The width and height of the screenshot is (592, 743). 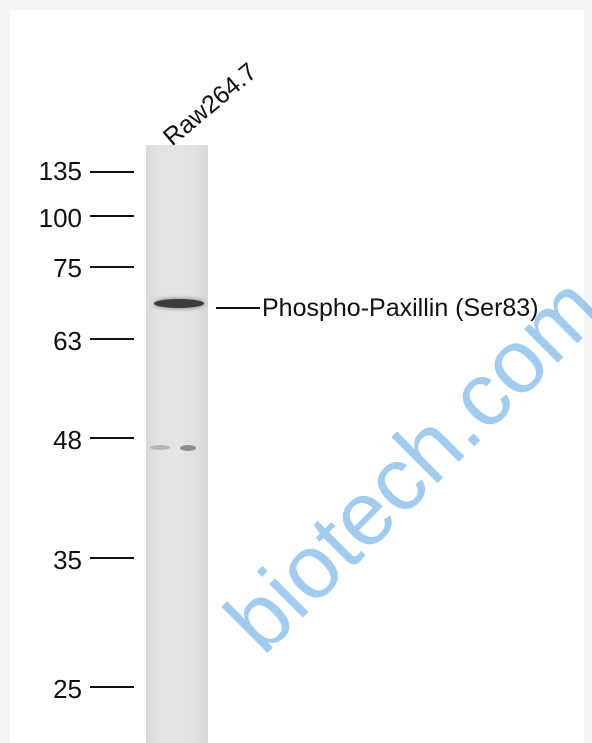 I want to click on band-label: Phospho-Paxillin (Ser83), so click(x=400, y=308).